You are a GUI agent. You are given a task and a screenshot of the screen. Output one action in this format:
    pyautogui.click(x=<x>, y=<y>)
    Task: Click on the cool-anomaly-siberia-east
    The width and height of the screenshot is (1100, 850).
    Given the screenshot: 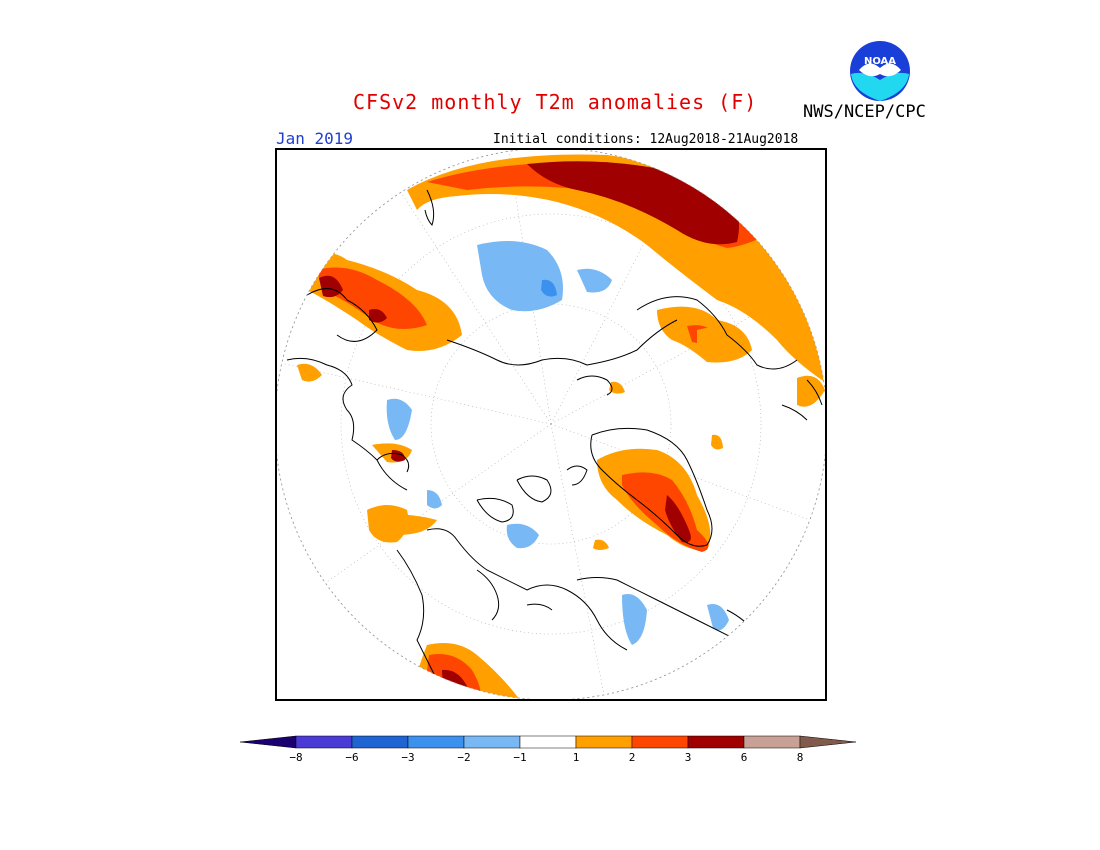 What is the action you would take?
    pyautogui.click(x=594, y=280)
    